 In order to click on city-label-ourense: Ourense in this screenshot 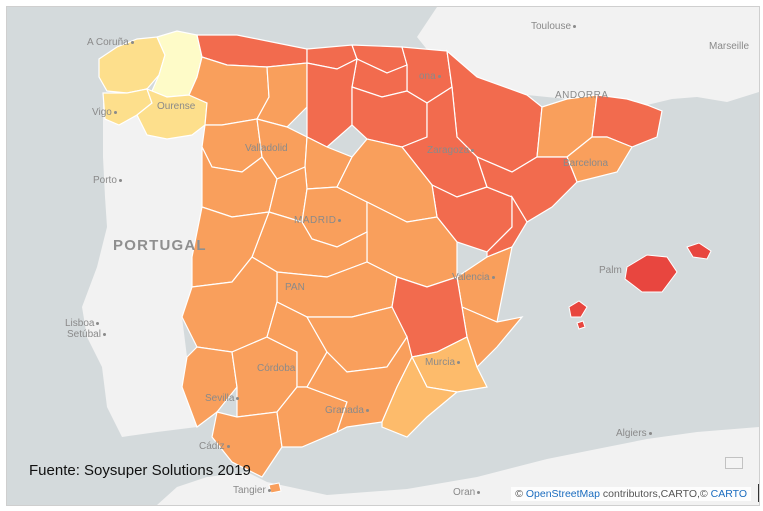, I will do `click(176, 106)`.